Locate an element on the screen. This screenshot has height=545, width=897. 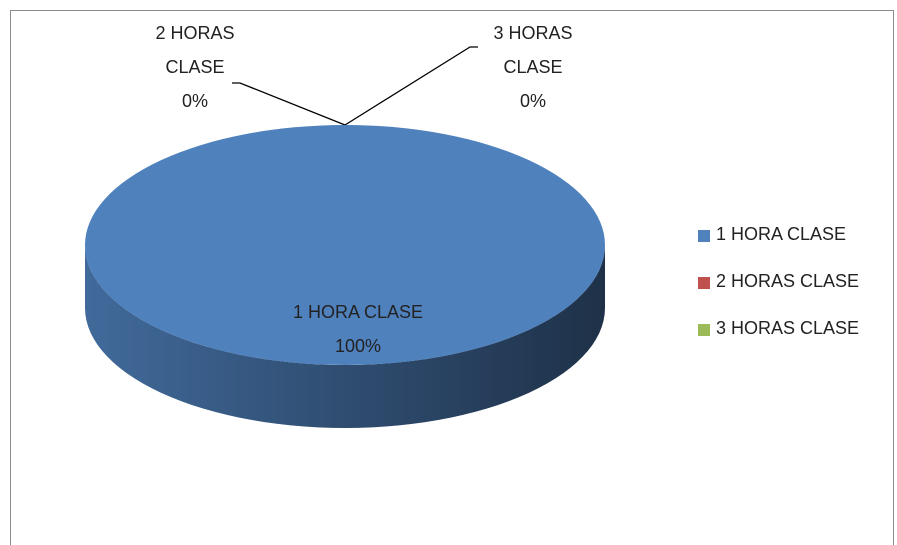
legend-label: 3 HORAS CLASE is located at coordinates (788, 328).